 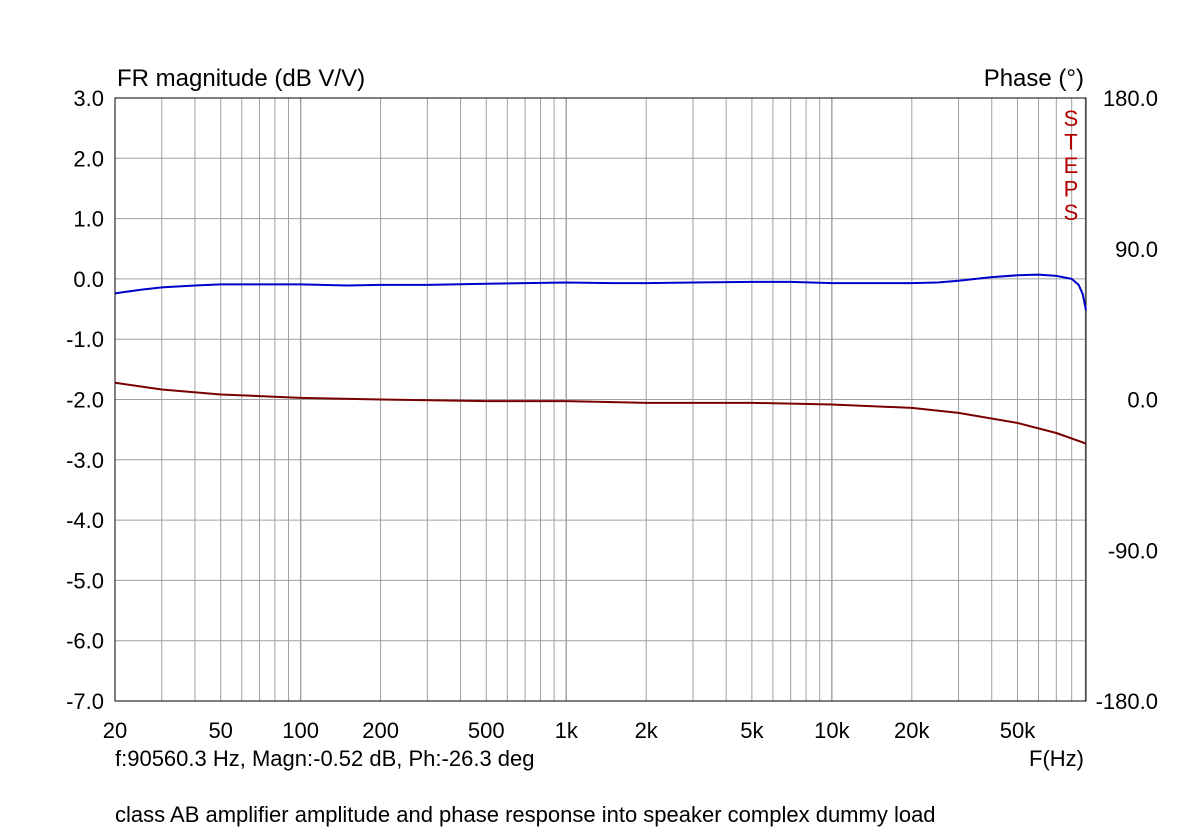 What do you see at coordinates (1127, 701) in the screenshot?
I see `right-tick-label: -180.0` at bounding box center [1127, 701].